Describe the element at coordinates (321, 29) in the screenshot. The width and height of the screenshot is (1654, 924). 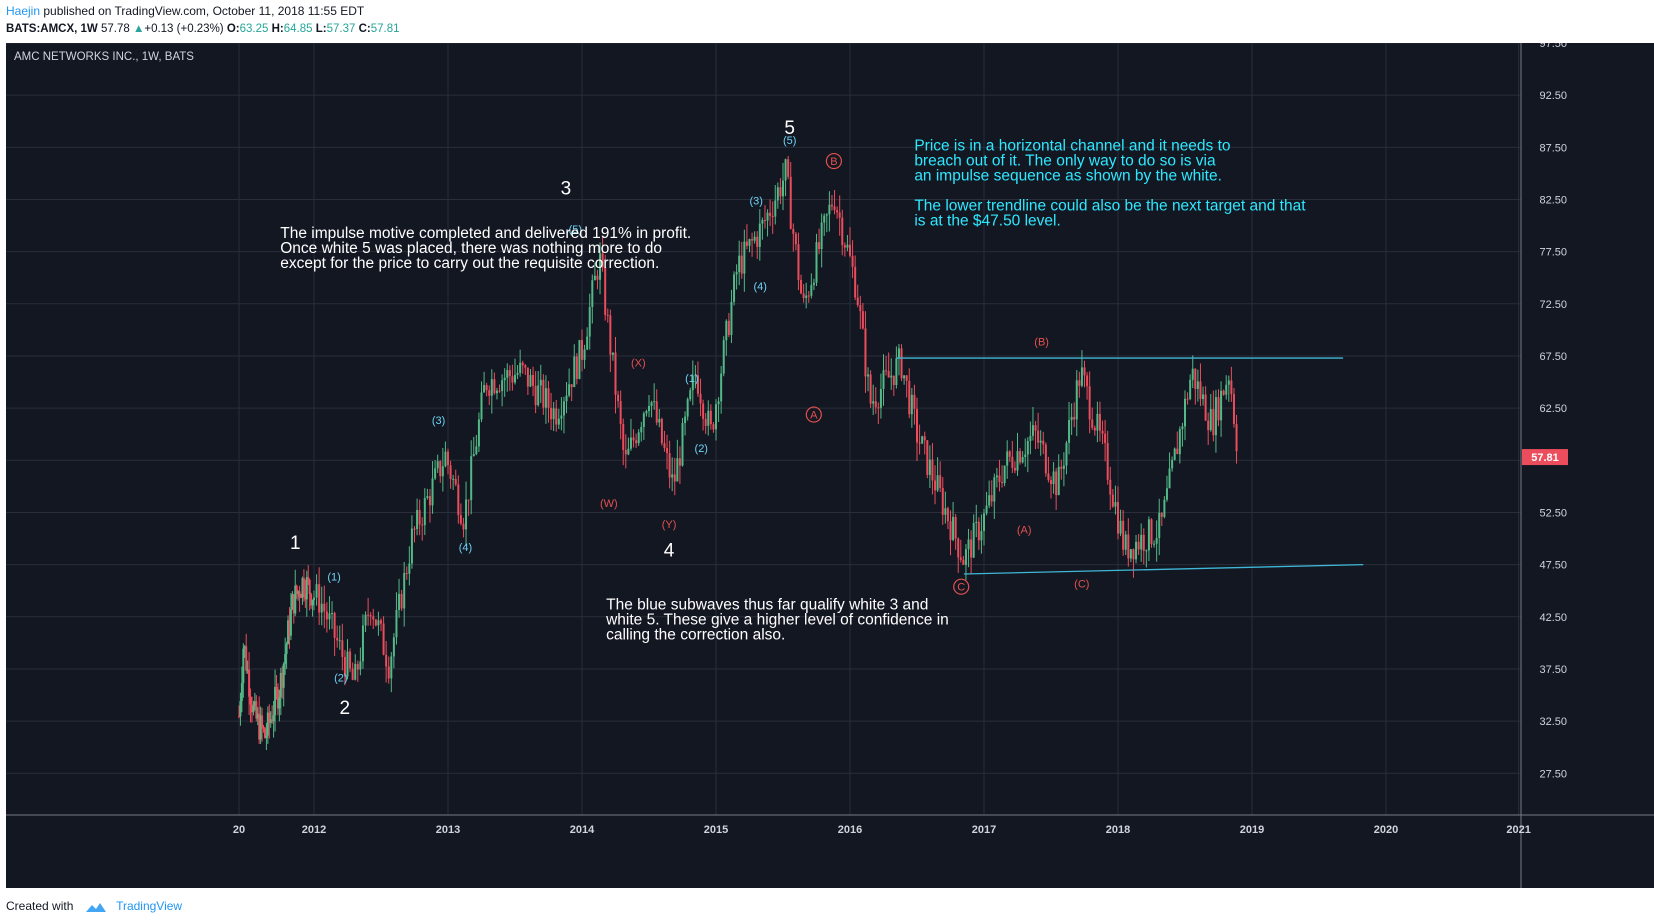
I see `low-label: L:` at that location.